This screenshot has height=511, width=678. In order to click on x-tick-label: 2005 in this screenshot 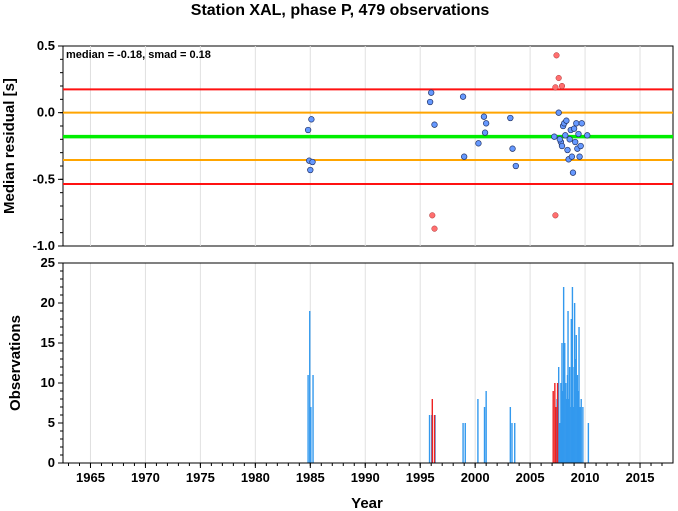, I will do `click(530, 477)`.